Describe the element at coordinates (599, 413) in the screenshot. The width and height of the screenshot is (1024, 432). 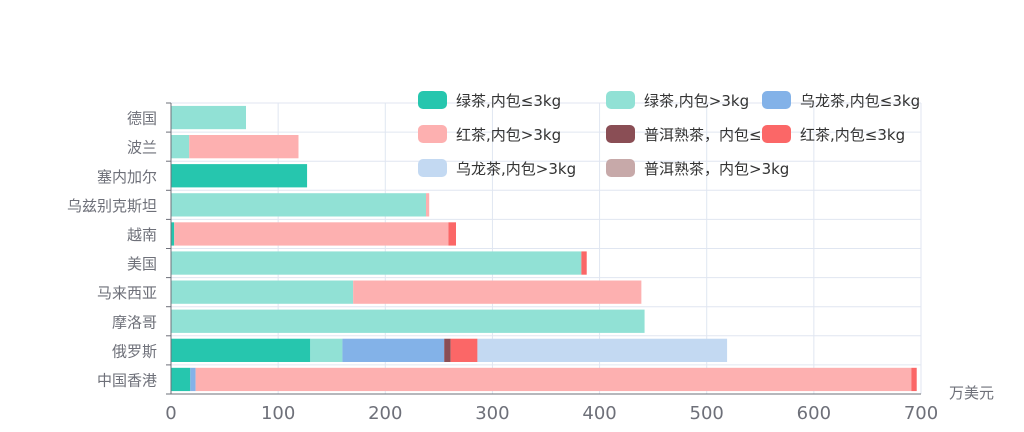
I see `x-tick-label: 400` at that location.